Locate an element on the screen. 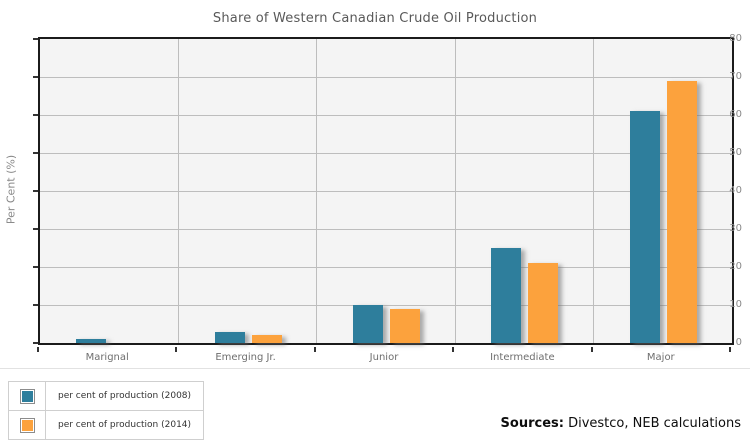 This screenshot has height=442, width=750. bar-2008-major is located at coordinates (644, 227).